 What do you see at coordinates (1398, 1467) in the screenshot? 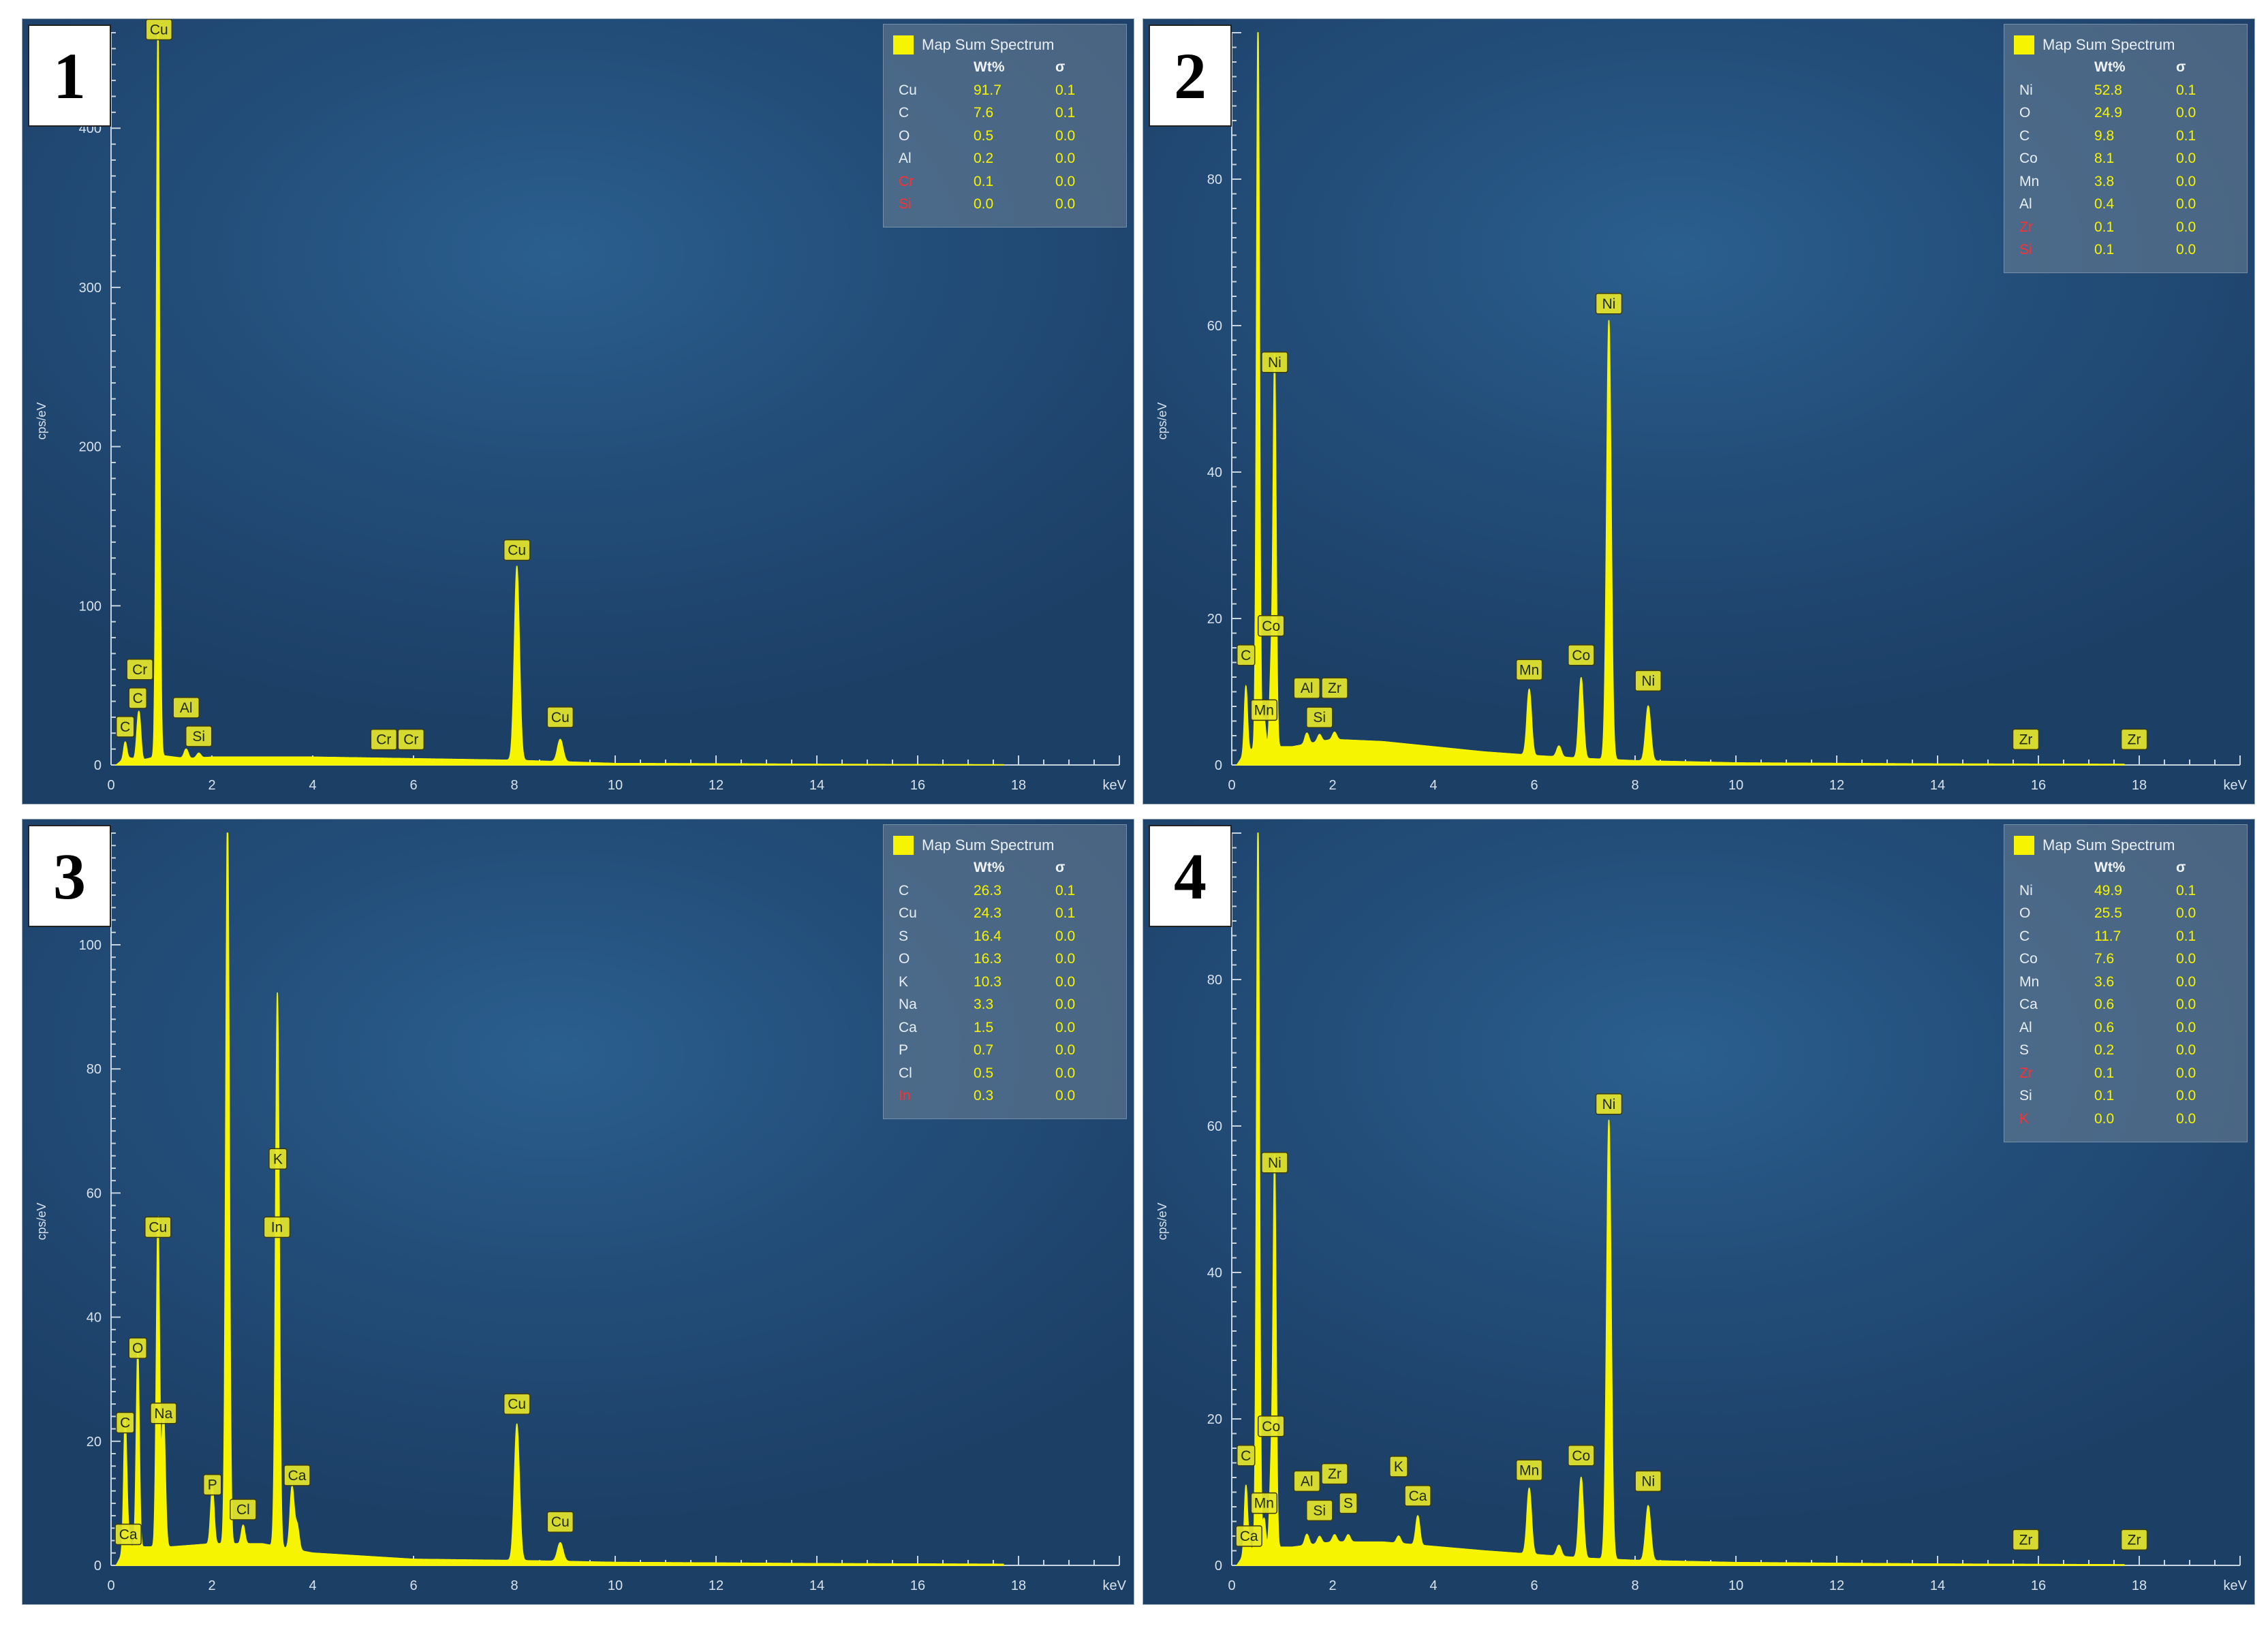
I see `peak-label: K` at bounding box center [1398, 1467].